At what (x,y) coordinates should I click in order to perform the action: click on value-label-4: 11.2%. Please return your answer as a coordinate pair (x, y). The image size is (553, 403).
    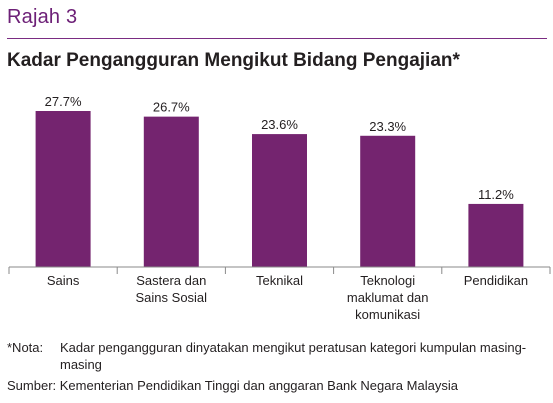
    Looking at the image, I should click on (496, 194).